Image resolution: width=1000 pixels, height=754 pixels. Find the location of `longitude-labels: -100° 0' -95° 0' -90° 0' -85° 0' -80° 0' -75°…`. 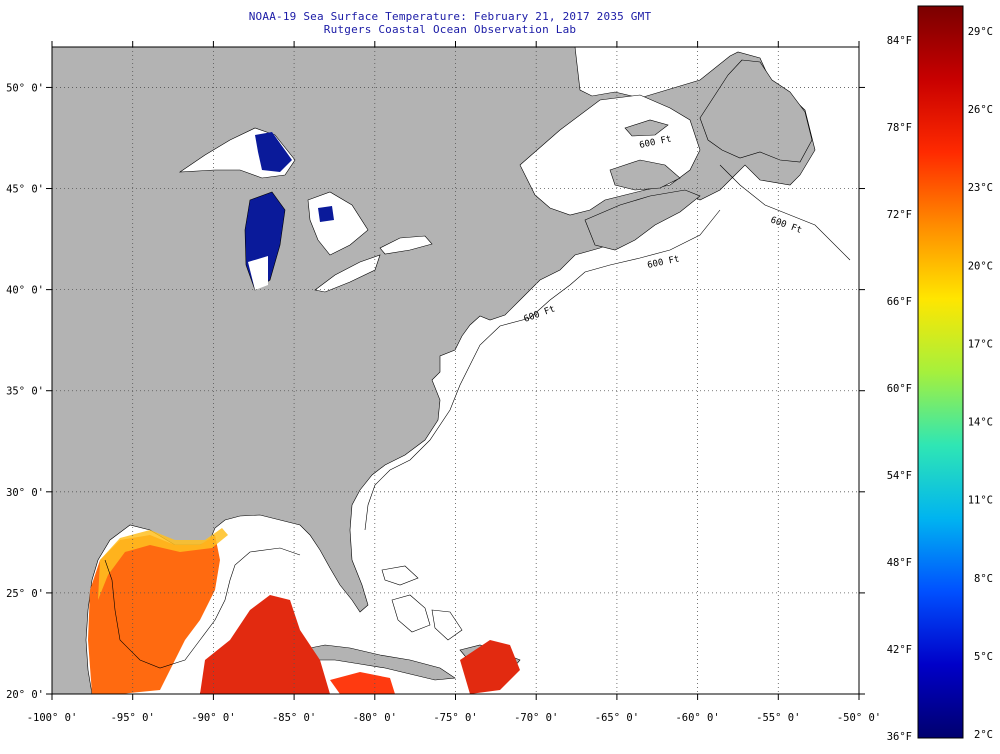

longitude-labels: -100° 0' -95° 0' -90° 0' -85° 0' -80° 0' -75°… is located at coordinates (454, 718).